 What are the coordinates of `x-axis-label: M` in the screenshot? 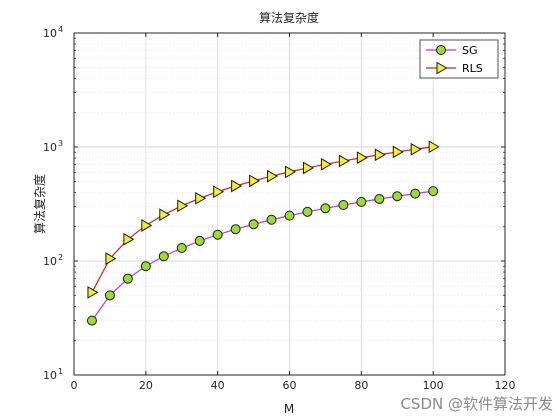 It's located at (289, 409).